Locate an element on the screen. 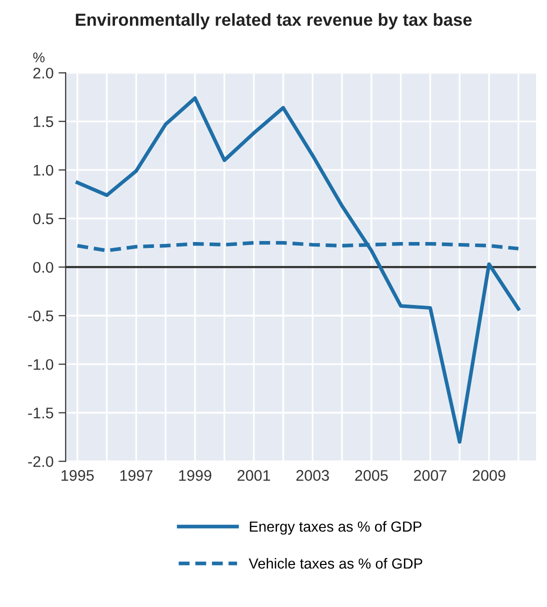 This screenshot has height=607, width=547. x-tick-label: 2005 is located at coordinates (371, 475).